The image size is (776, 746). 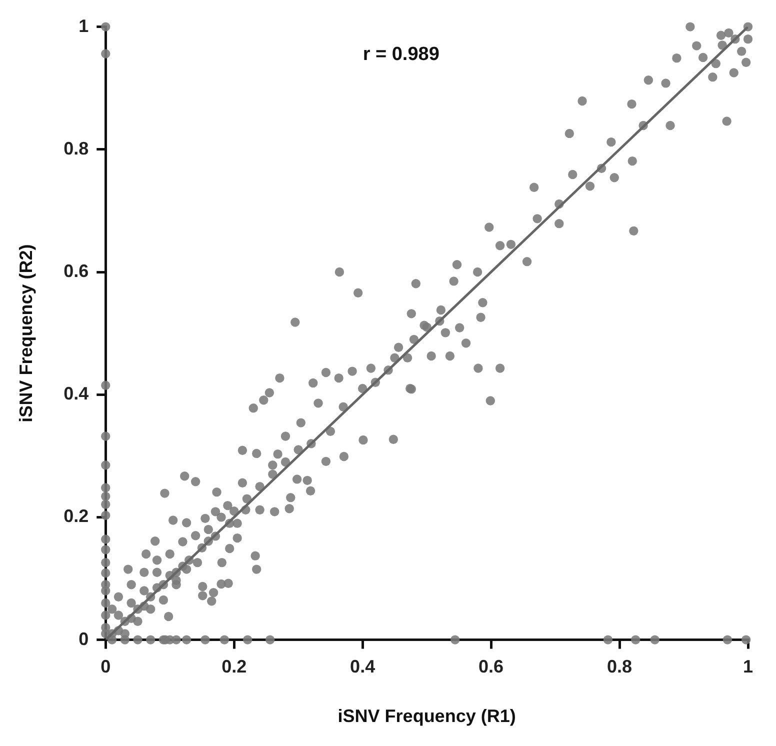 I want to click on x-tick-label: 0, so click(x=105, y=666).